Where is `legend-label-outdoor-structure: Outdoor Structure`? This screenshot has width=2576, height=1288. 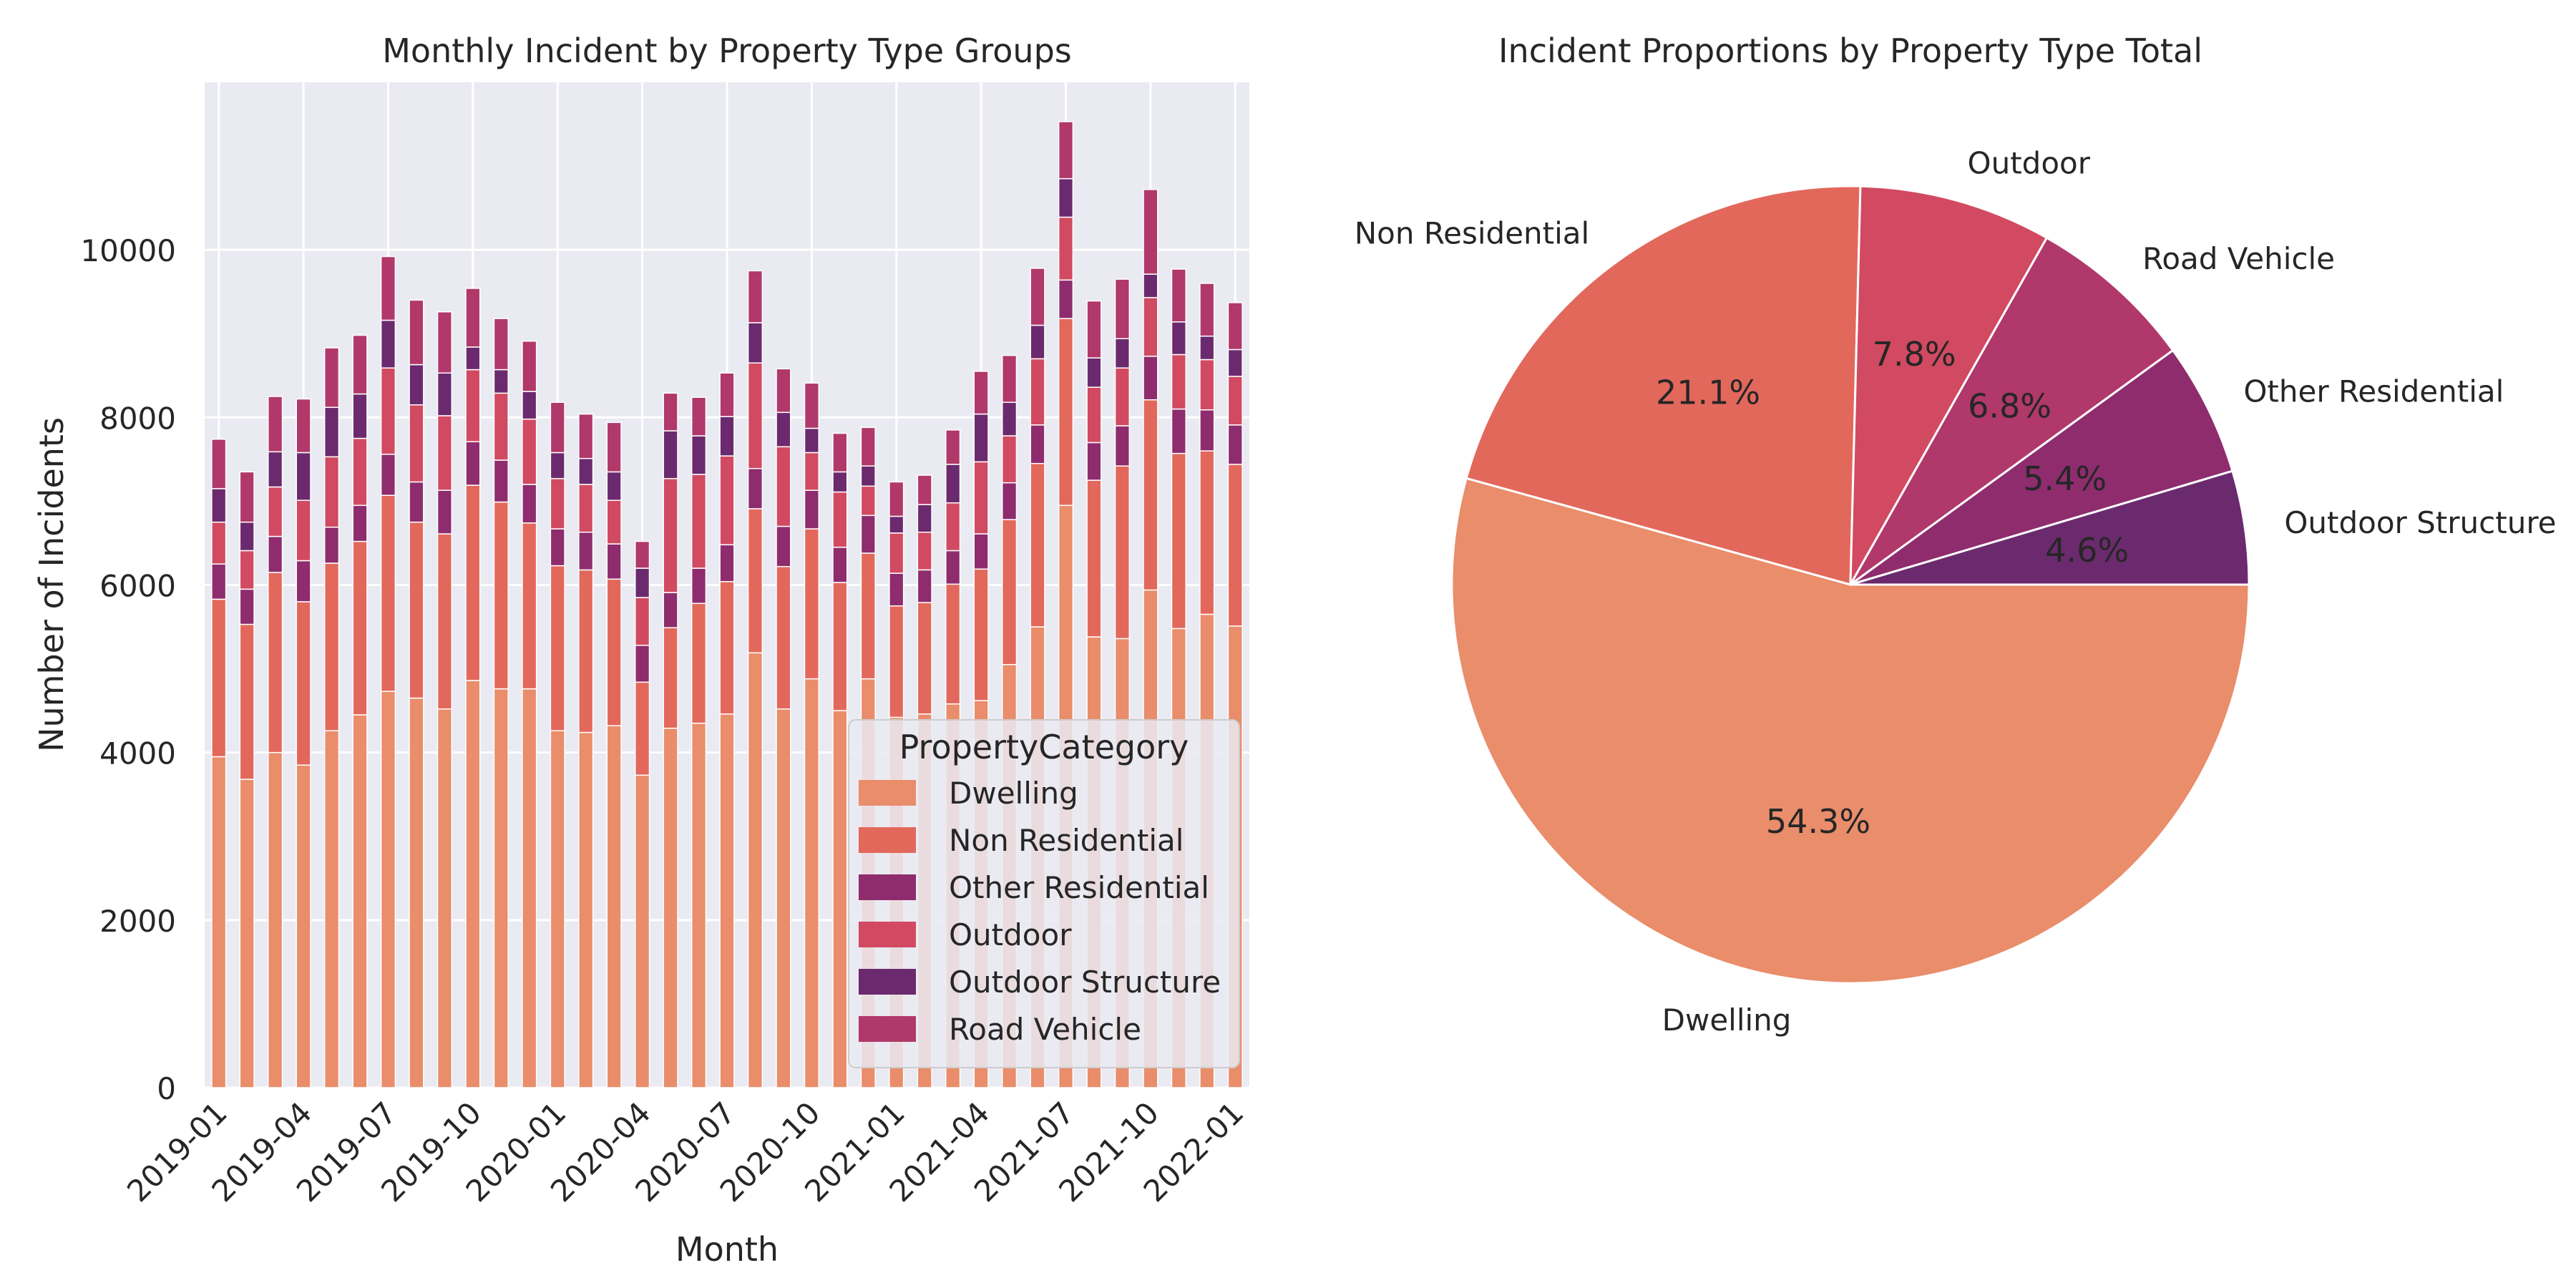 legend-label-outdoor-structure: Outdoor Structure is located at coordinates (1085, 982).